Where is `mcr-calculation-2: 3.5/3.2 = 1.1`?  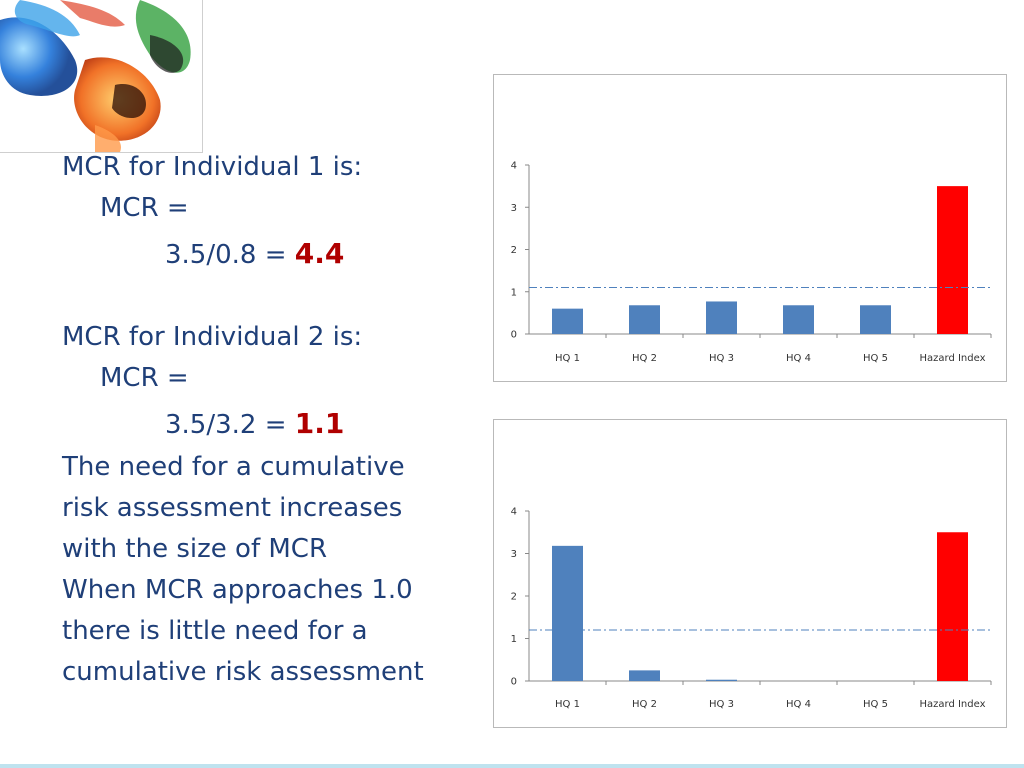
mcr-calculation-2: 3.5/3.2 = 1.1 is located at coordinates (255, 423).